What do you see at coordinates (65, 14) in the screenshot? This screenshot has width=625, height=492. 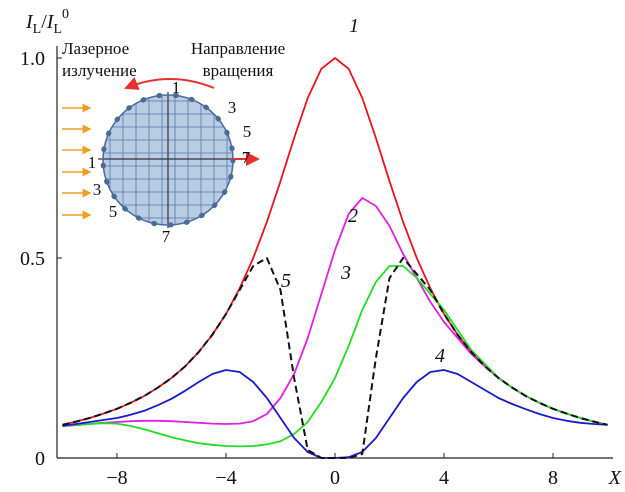 I see `y-axis-label-part: 0` at bounding box center [65, 14].